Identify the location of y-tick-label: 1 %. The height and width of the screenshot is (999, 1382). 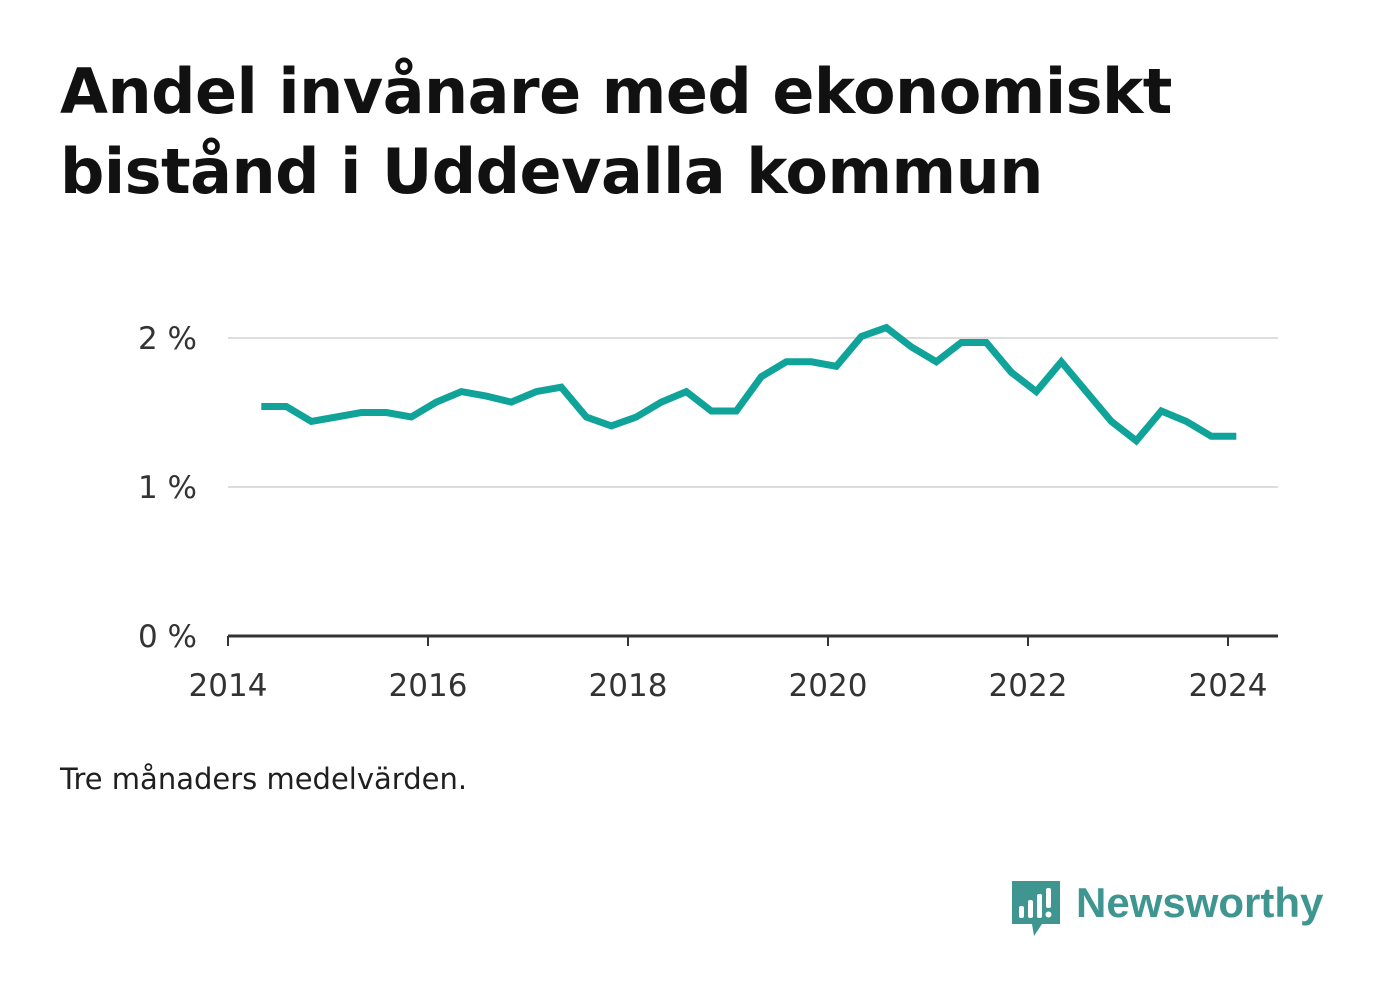
(167, 488).